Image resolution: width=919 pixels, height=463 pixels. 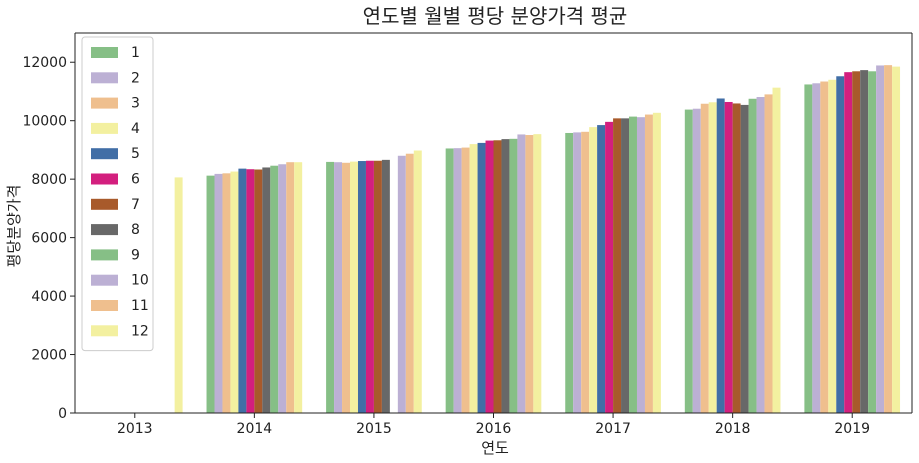 I want to click on legend-label-1: 1, so click(x=135, y=53).